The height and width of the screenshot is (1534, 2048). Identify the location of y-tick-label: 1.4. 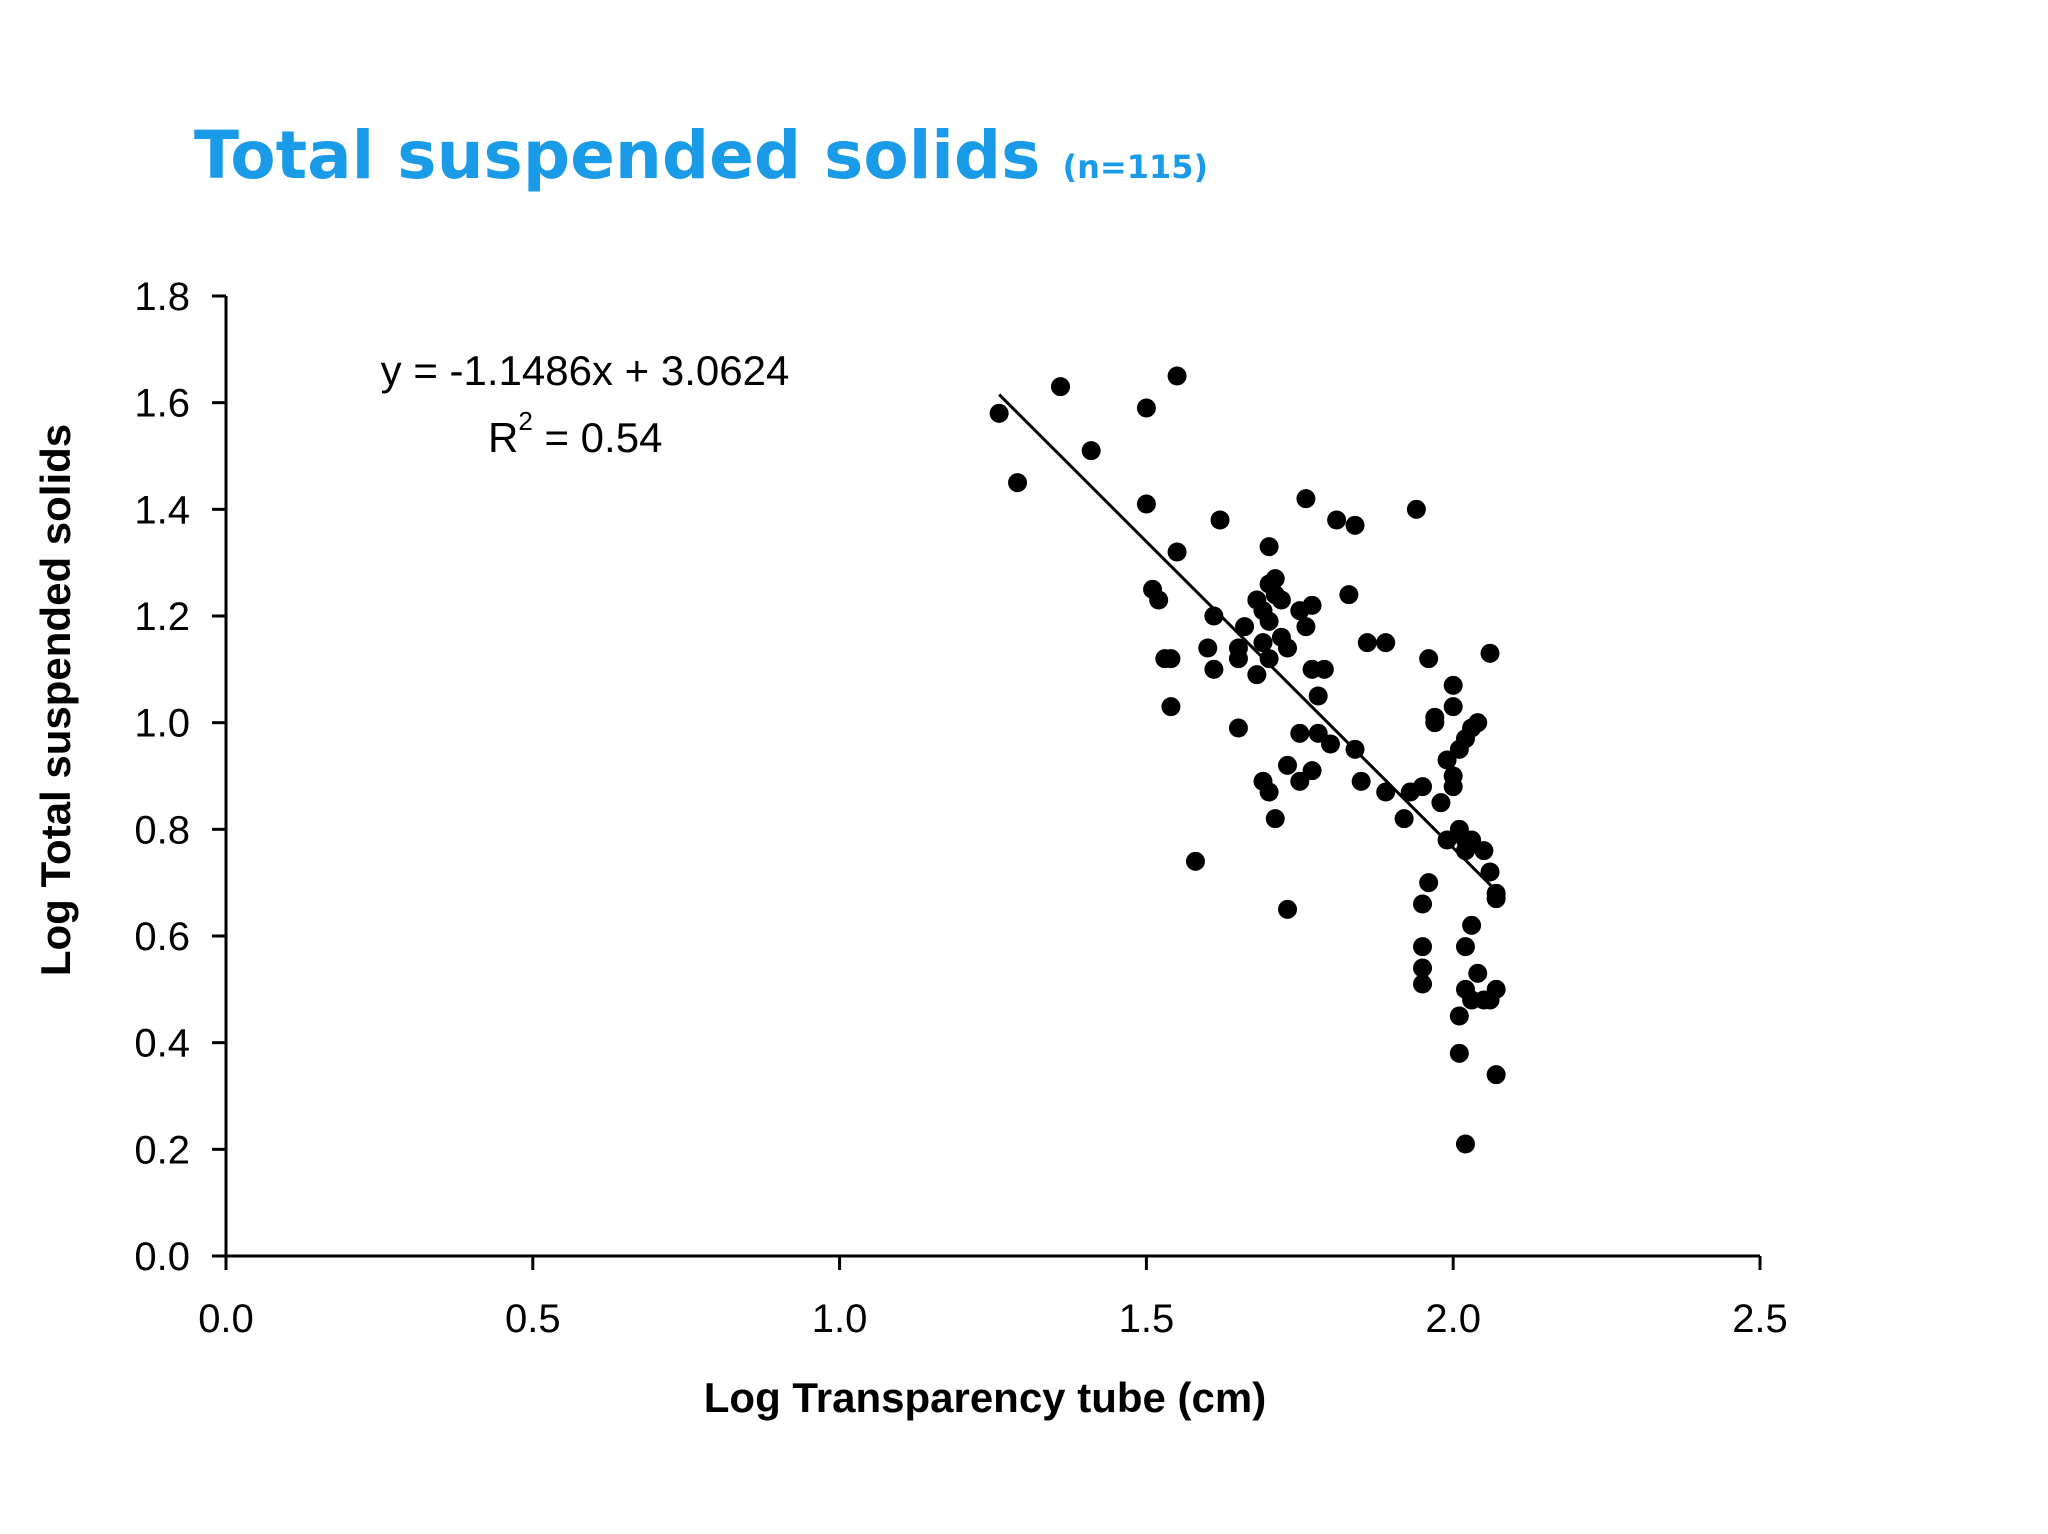
(162, 510).